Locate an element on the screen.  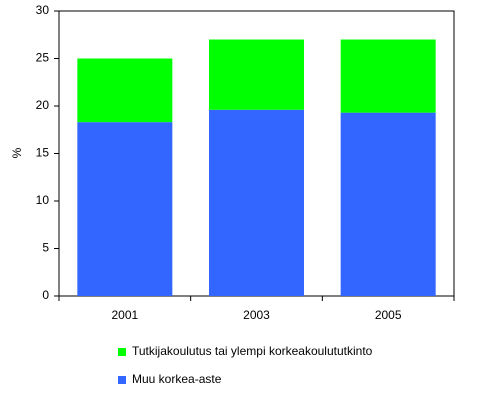
legend-label: Muu korkea-aste is located at coordinates (177, 379).